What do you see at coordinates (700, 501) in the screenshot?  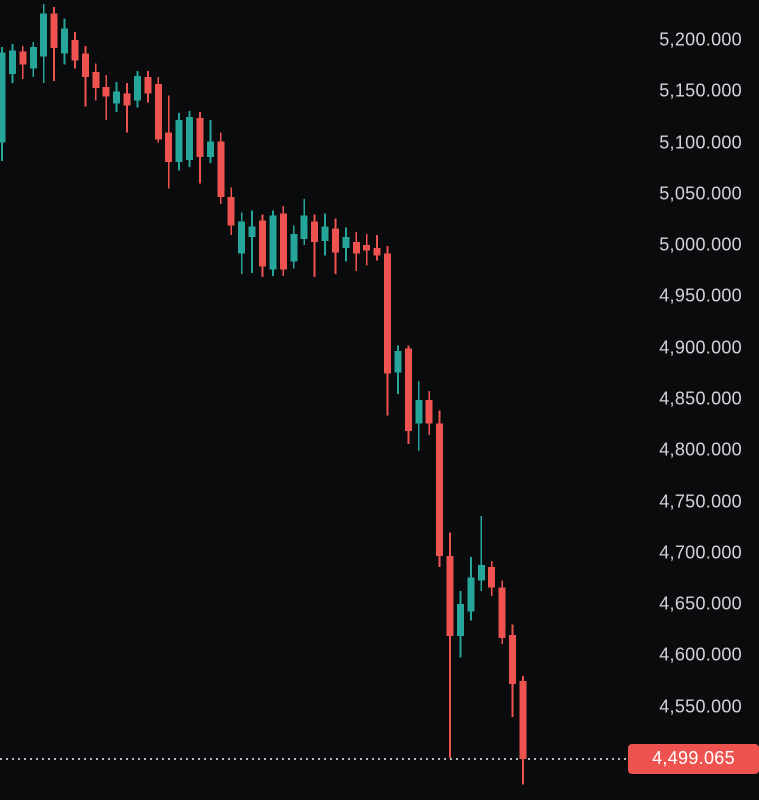 I see `price-axis-label: 4,750.000` at bounding box center [700, 501].